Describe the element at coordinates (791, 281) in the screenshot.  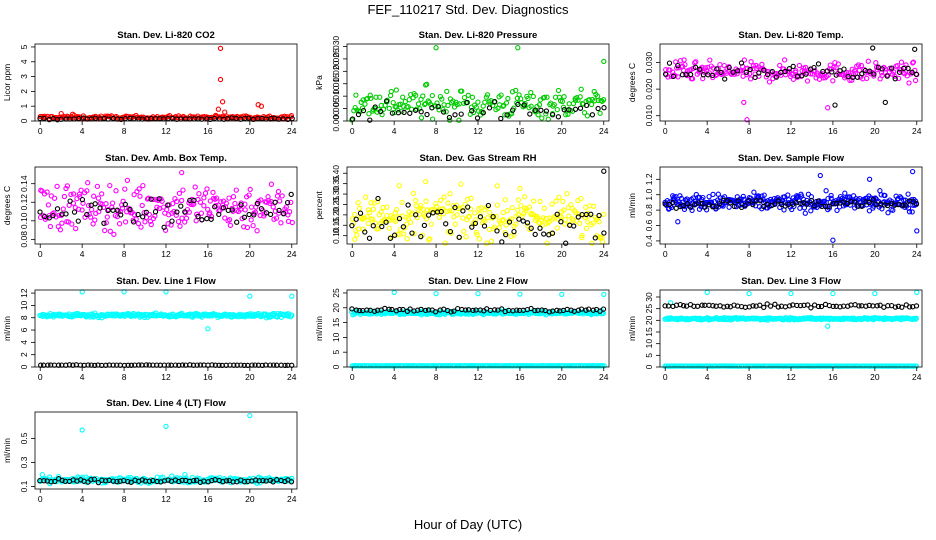
I see `panel-title: Stan. Dev. Line 3 Flow` at that location.